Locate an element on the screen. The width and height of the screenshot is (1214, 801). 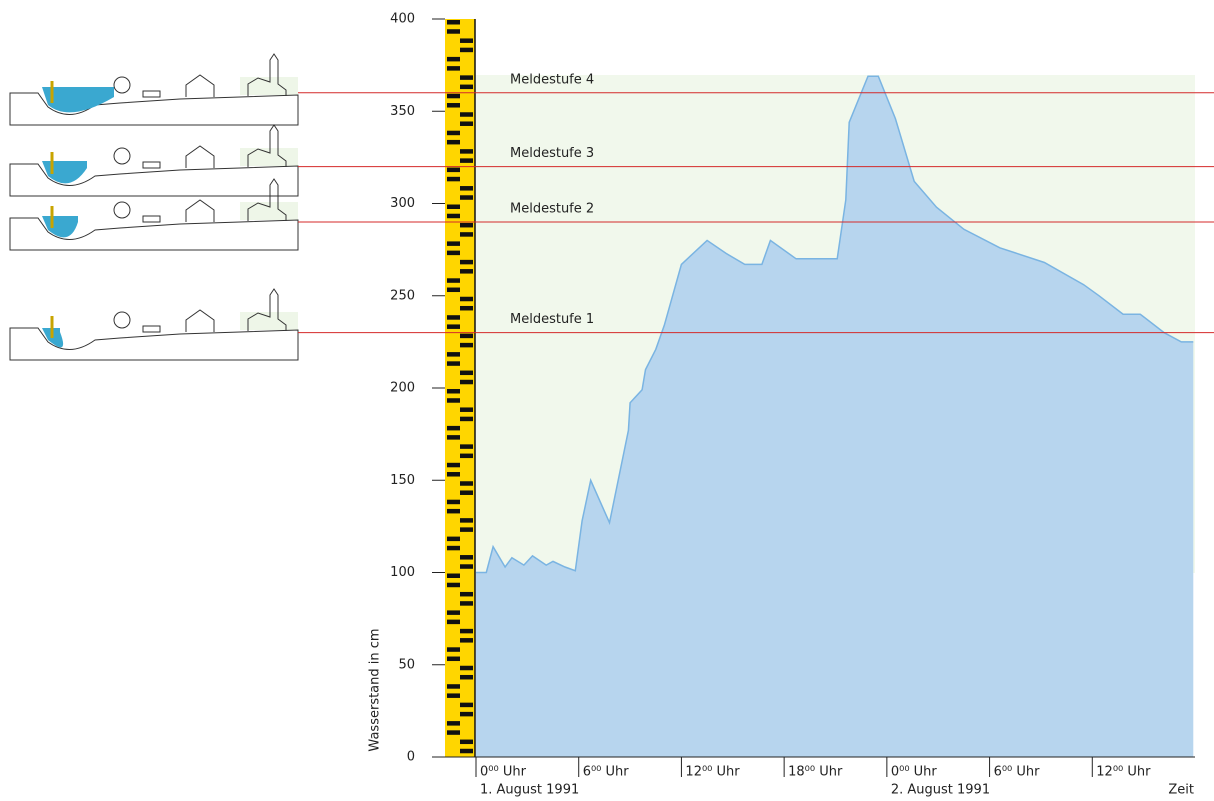
y-tick-label: 0 is located at coordinates (411, 757).